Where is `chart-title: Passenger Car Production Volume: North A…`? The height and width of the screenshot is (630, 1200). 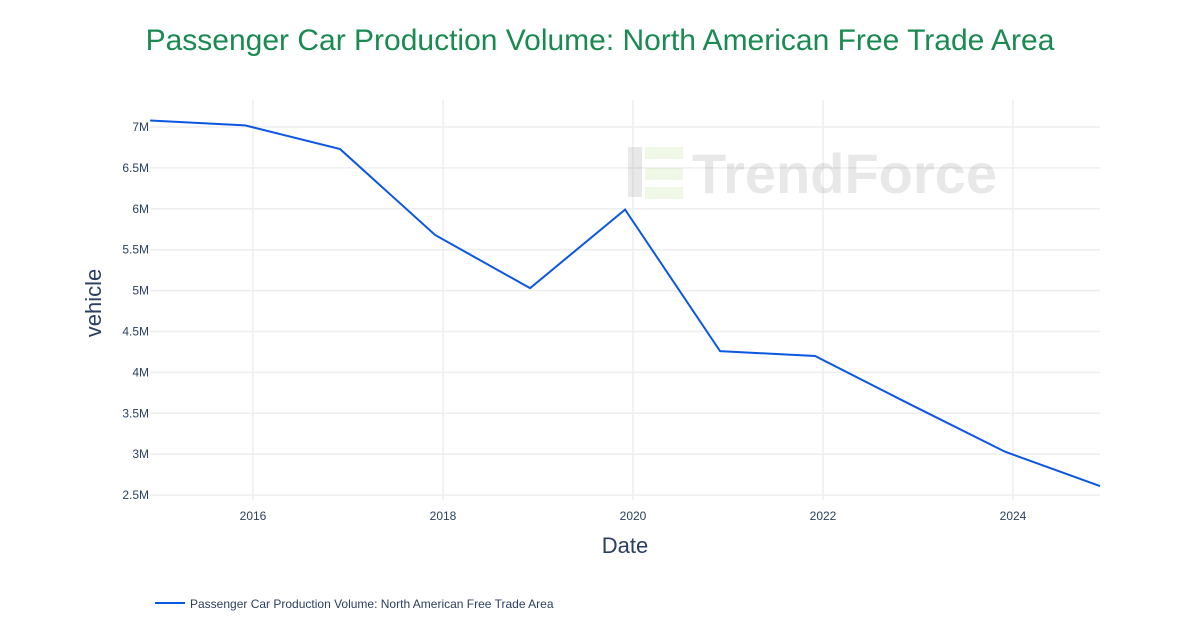 chart-title: Passenger Car Production Volume: North A… is located at coordinates (600, 40).